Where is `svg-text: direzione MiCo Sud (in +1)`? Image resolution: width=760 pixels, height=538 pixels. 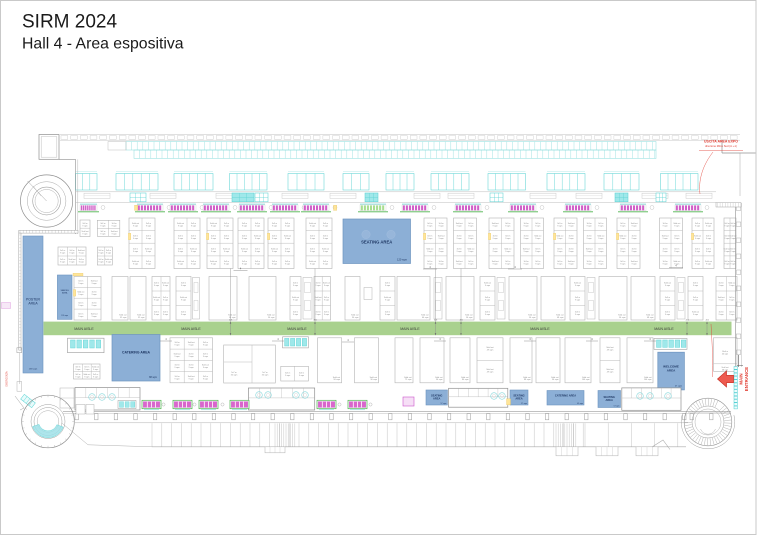 svg-text: direzione MiCo Sud (in +1) is located at coordinates (721, 146).